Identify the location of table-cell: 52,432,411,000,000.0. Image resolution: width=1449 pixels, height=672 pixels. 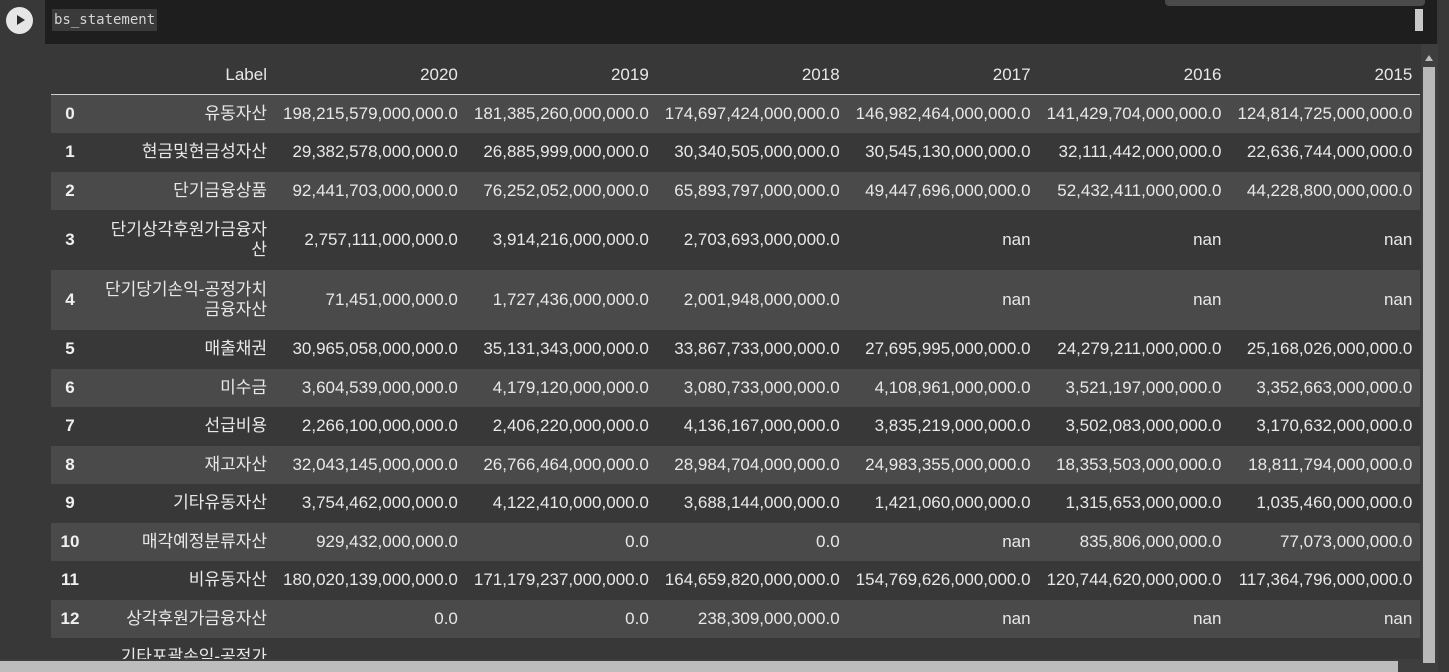
(1139, 190).